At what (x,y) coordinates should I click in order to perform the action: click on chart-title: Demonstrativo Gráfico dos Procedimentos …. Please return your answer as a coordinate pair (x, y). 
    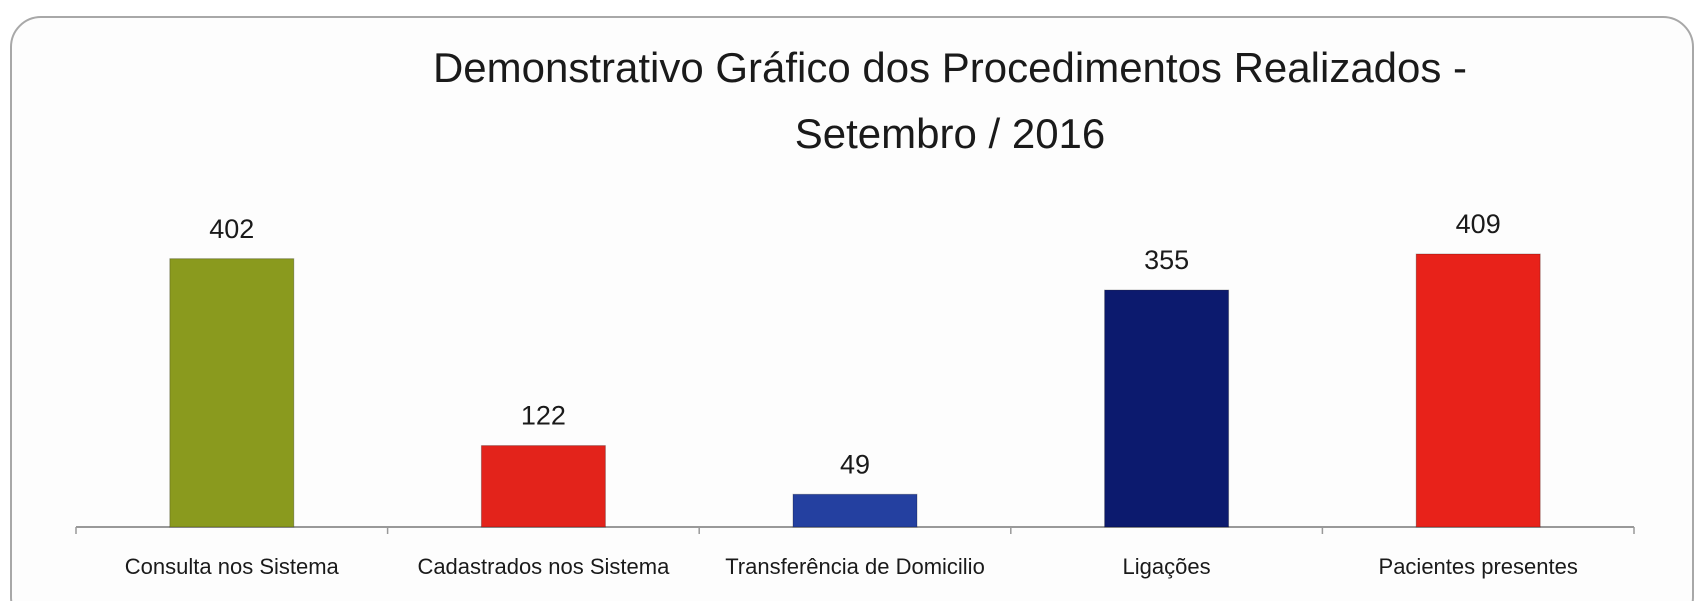
    Looking at the image, I should click on (950, 67).